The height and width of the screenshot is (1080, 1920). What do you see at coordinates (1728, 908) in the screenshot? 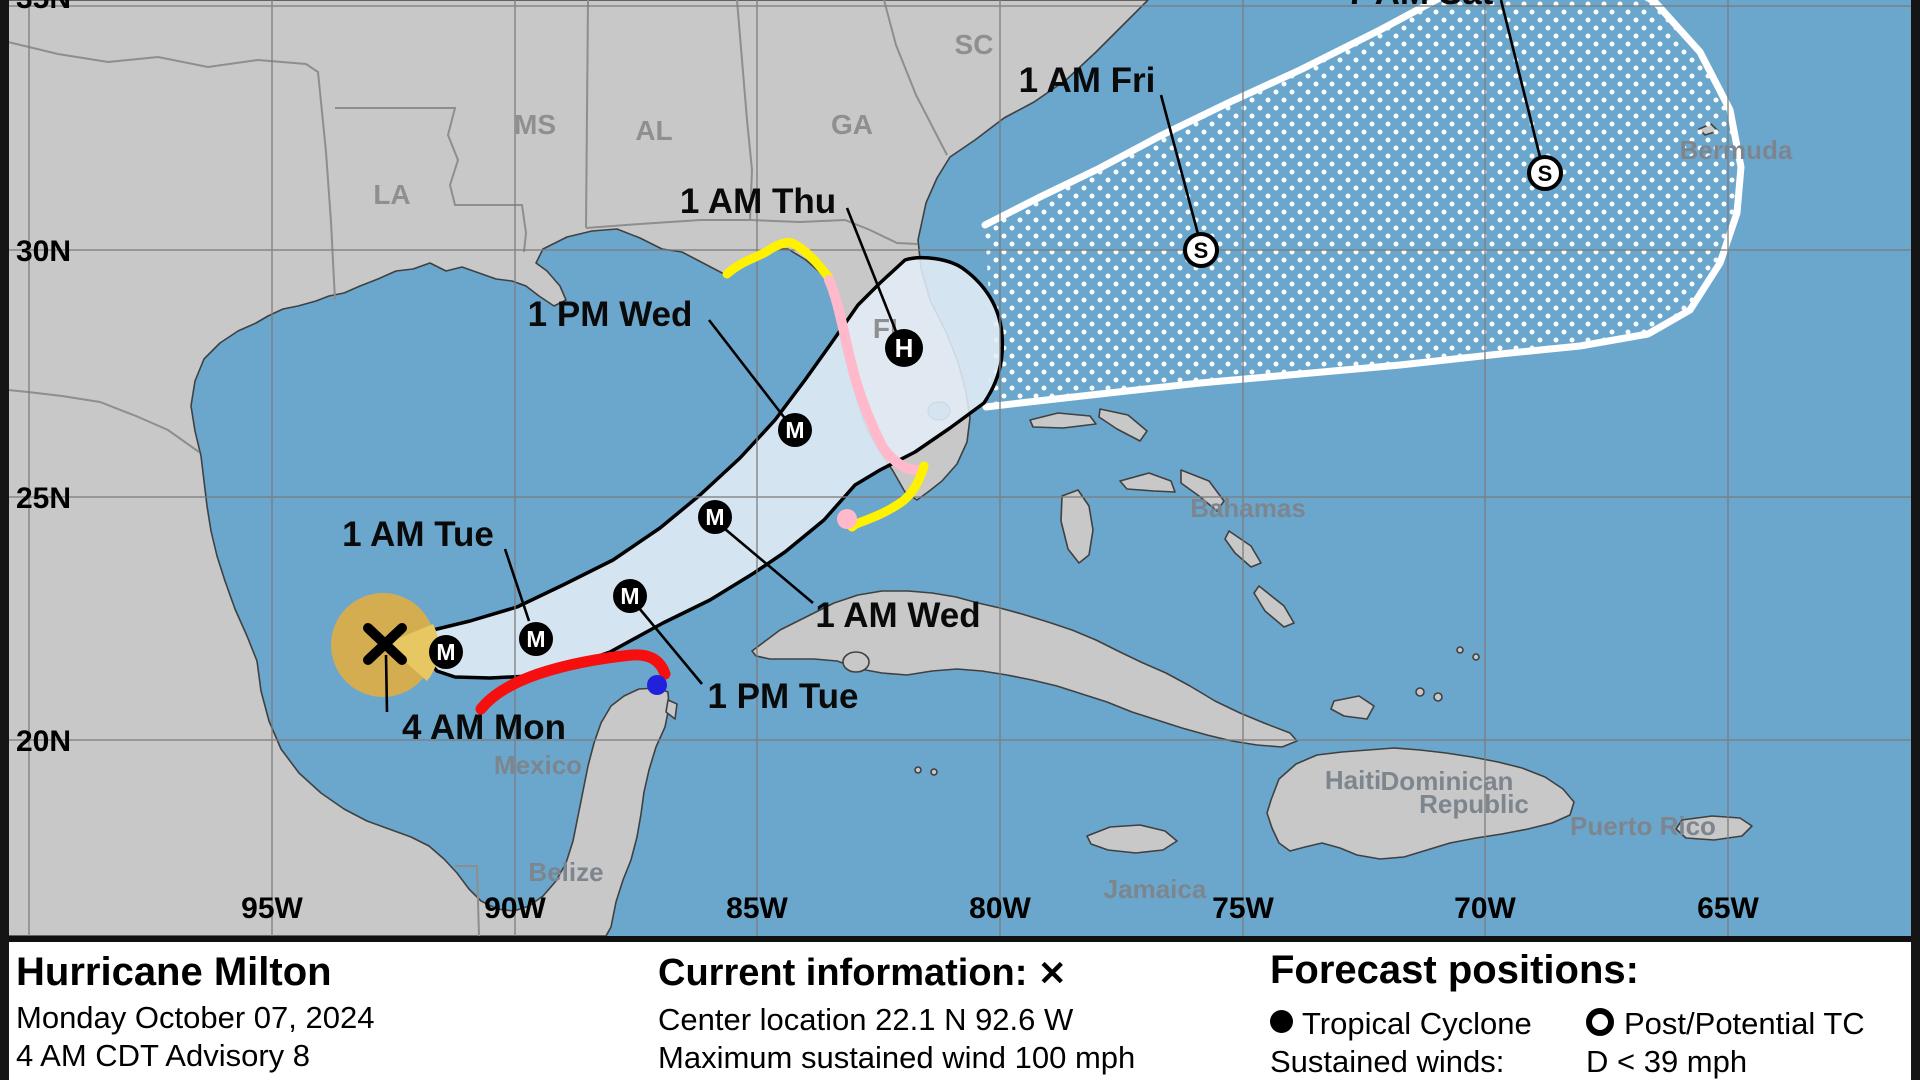
I see `lon-label-65w: 65W` at bounding box center [1728, 908].